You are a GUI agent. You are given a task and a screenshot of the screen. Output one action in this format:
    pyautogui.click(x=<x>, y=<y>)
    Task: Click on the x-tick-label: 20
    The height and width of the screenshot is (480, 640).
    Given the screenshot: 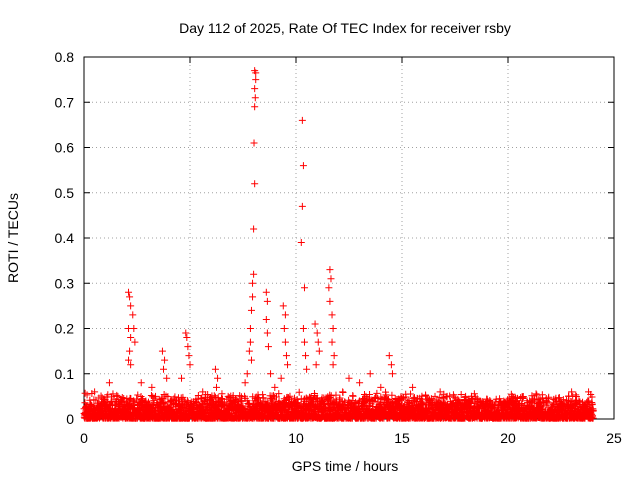 What is the action you would take?
    pyautogui.click(x=508, y=438)
    